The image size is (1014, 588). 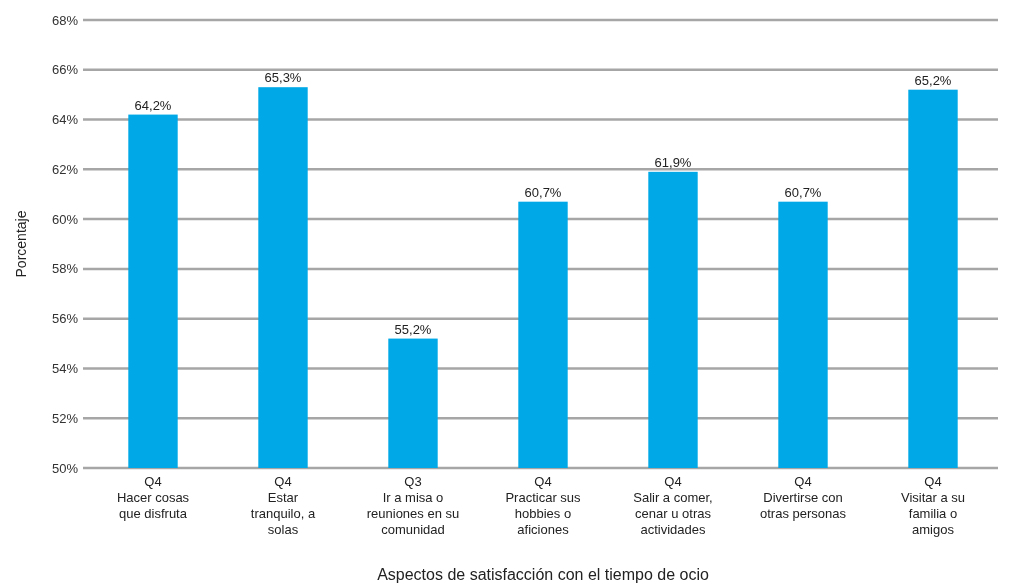 What do you see at coordinates (65, 169) in the screenshot?
I see `y-tick-label: 62%` at bounding box center [65, 169].